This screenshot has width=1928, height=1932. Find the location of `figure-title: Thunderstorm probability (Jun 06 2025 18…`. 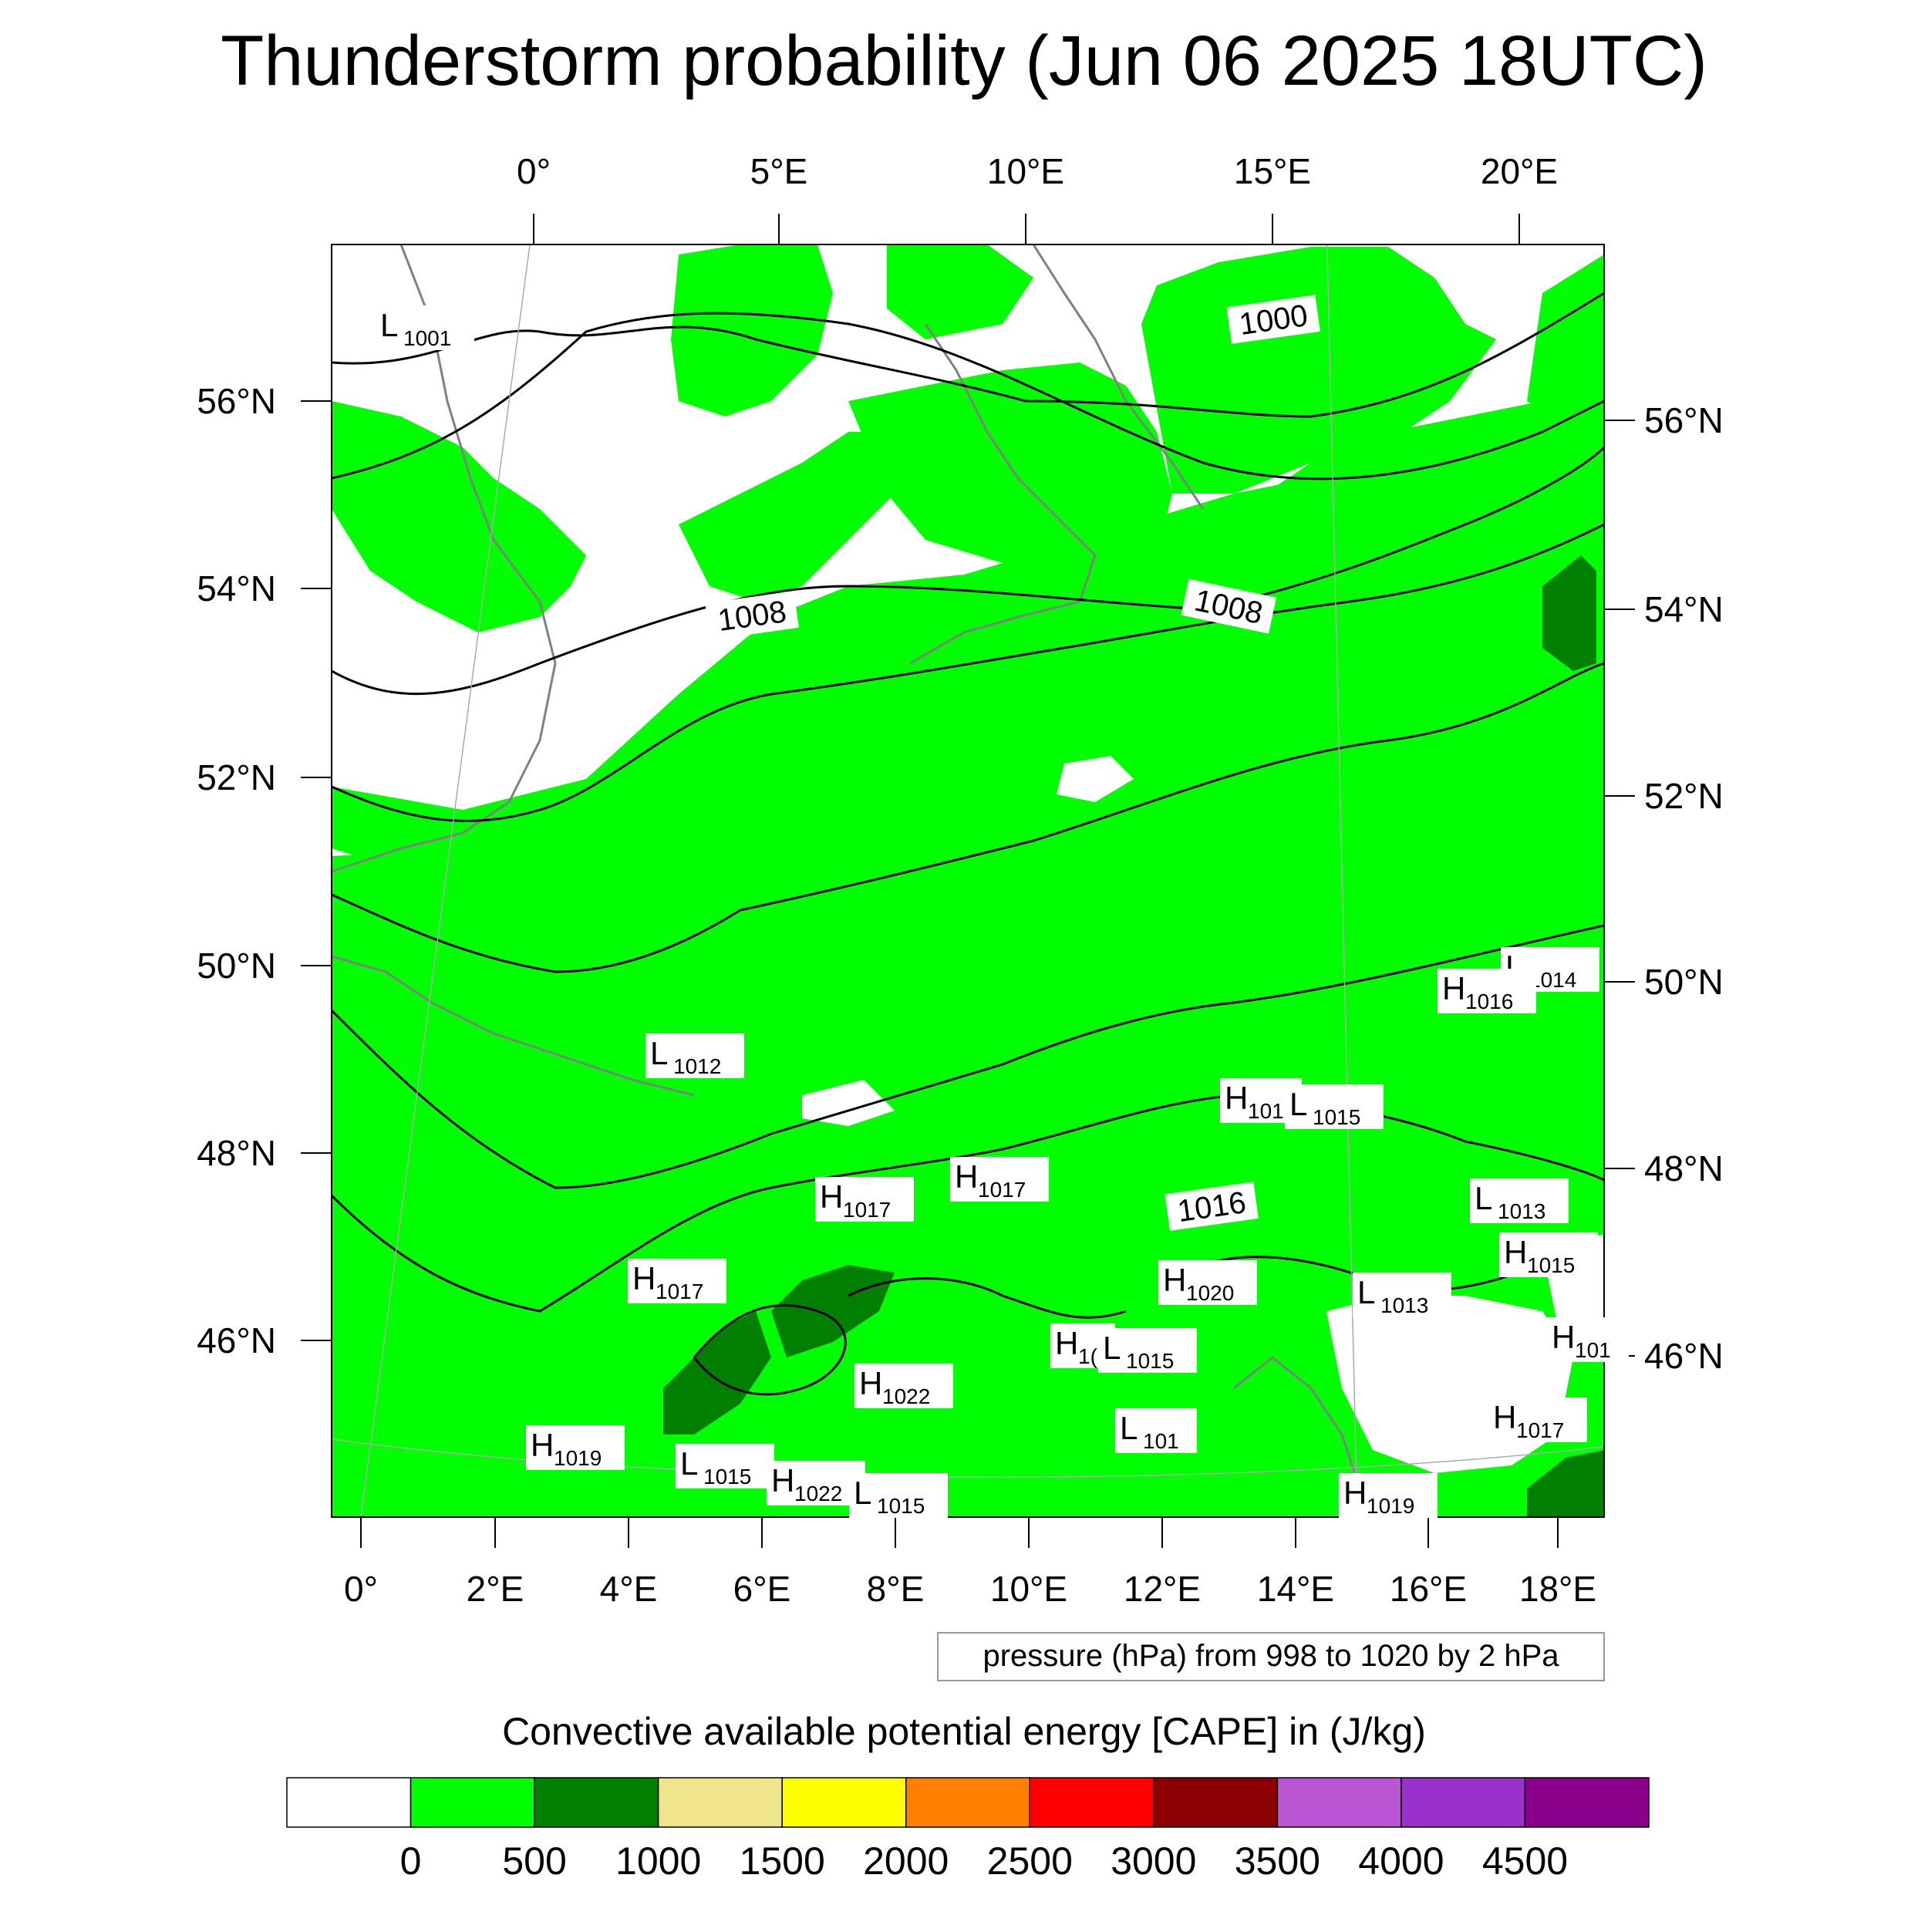

figure-title: Thunderstorm probability (Jun 06 2025 18… is located at coordinates (964, 61).